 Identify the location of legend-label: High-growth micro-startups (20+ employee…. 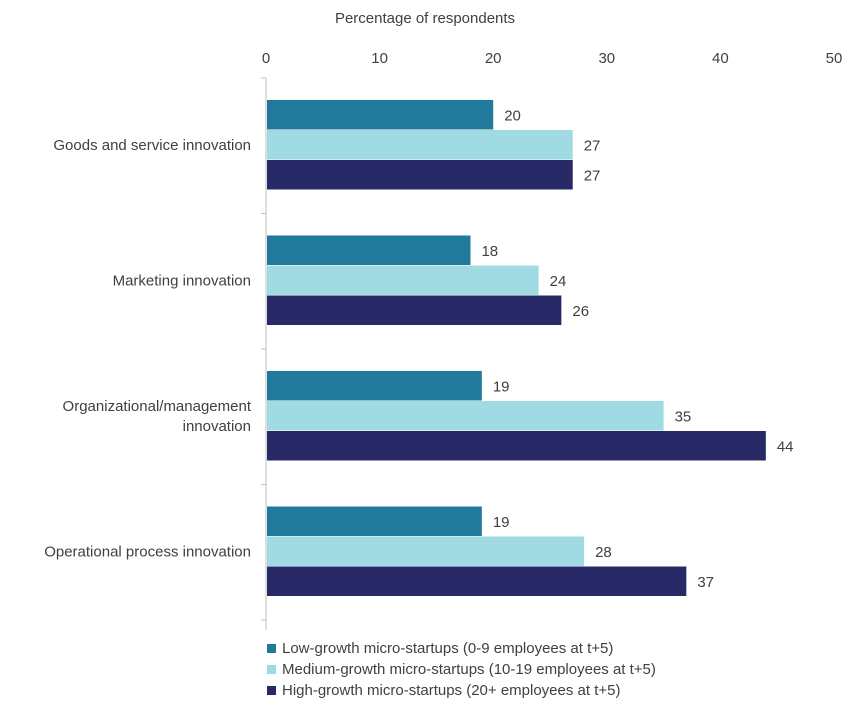
(451, 690).